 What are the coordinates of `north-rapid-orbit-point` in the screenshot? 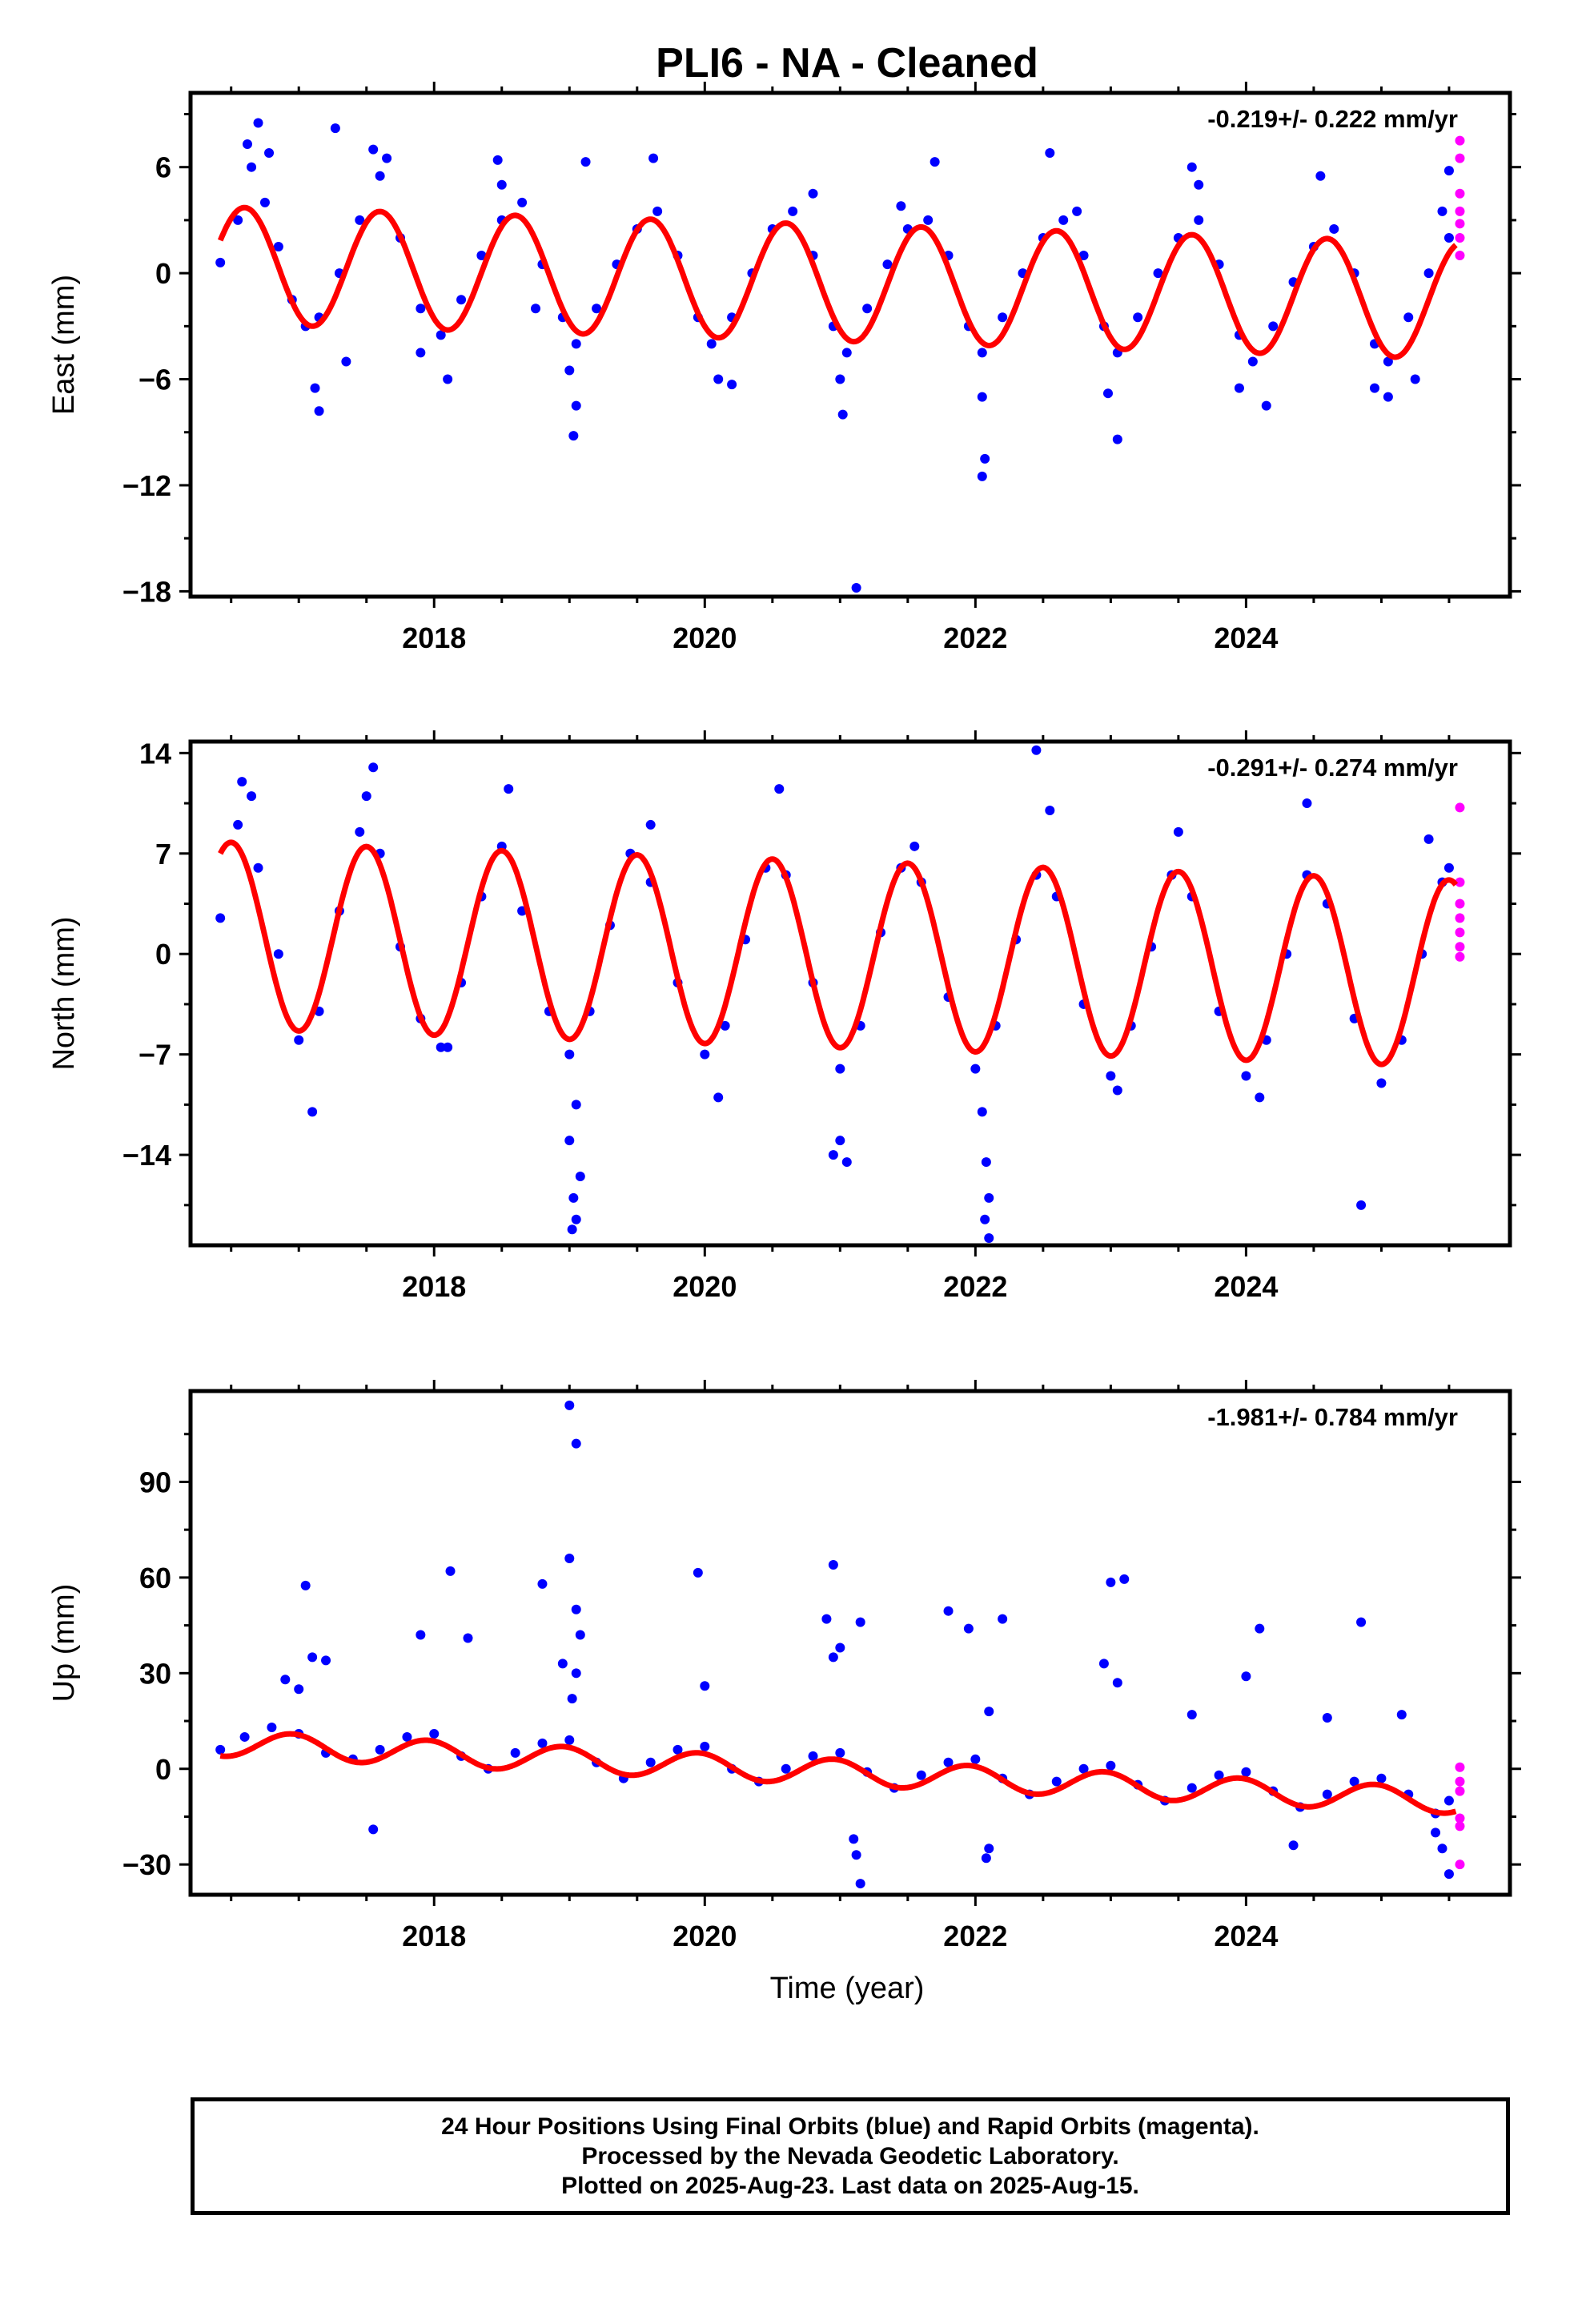 It's located at (1460, 904).